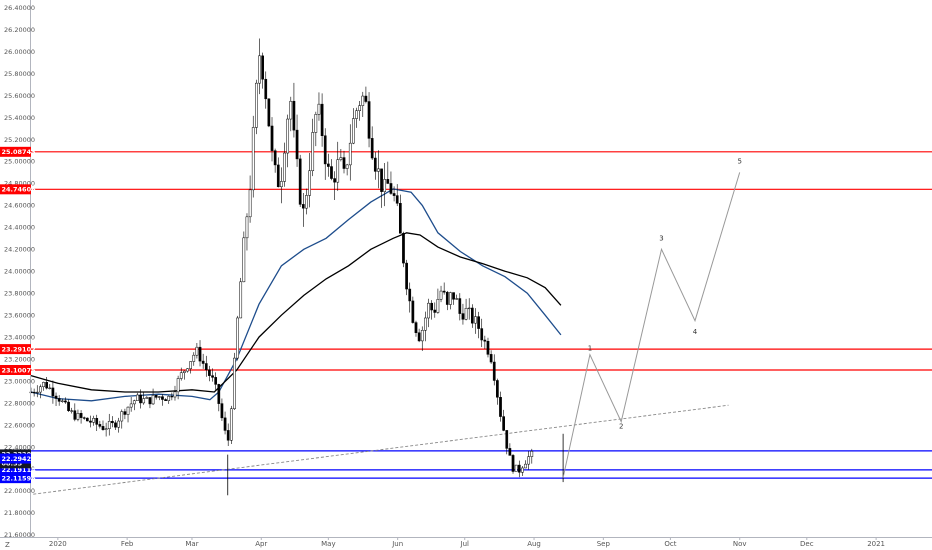 Image resolution: width=932 pixels, height=550 pixels. I want to click on wave-projection-path, so click(651, 325).